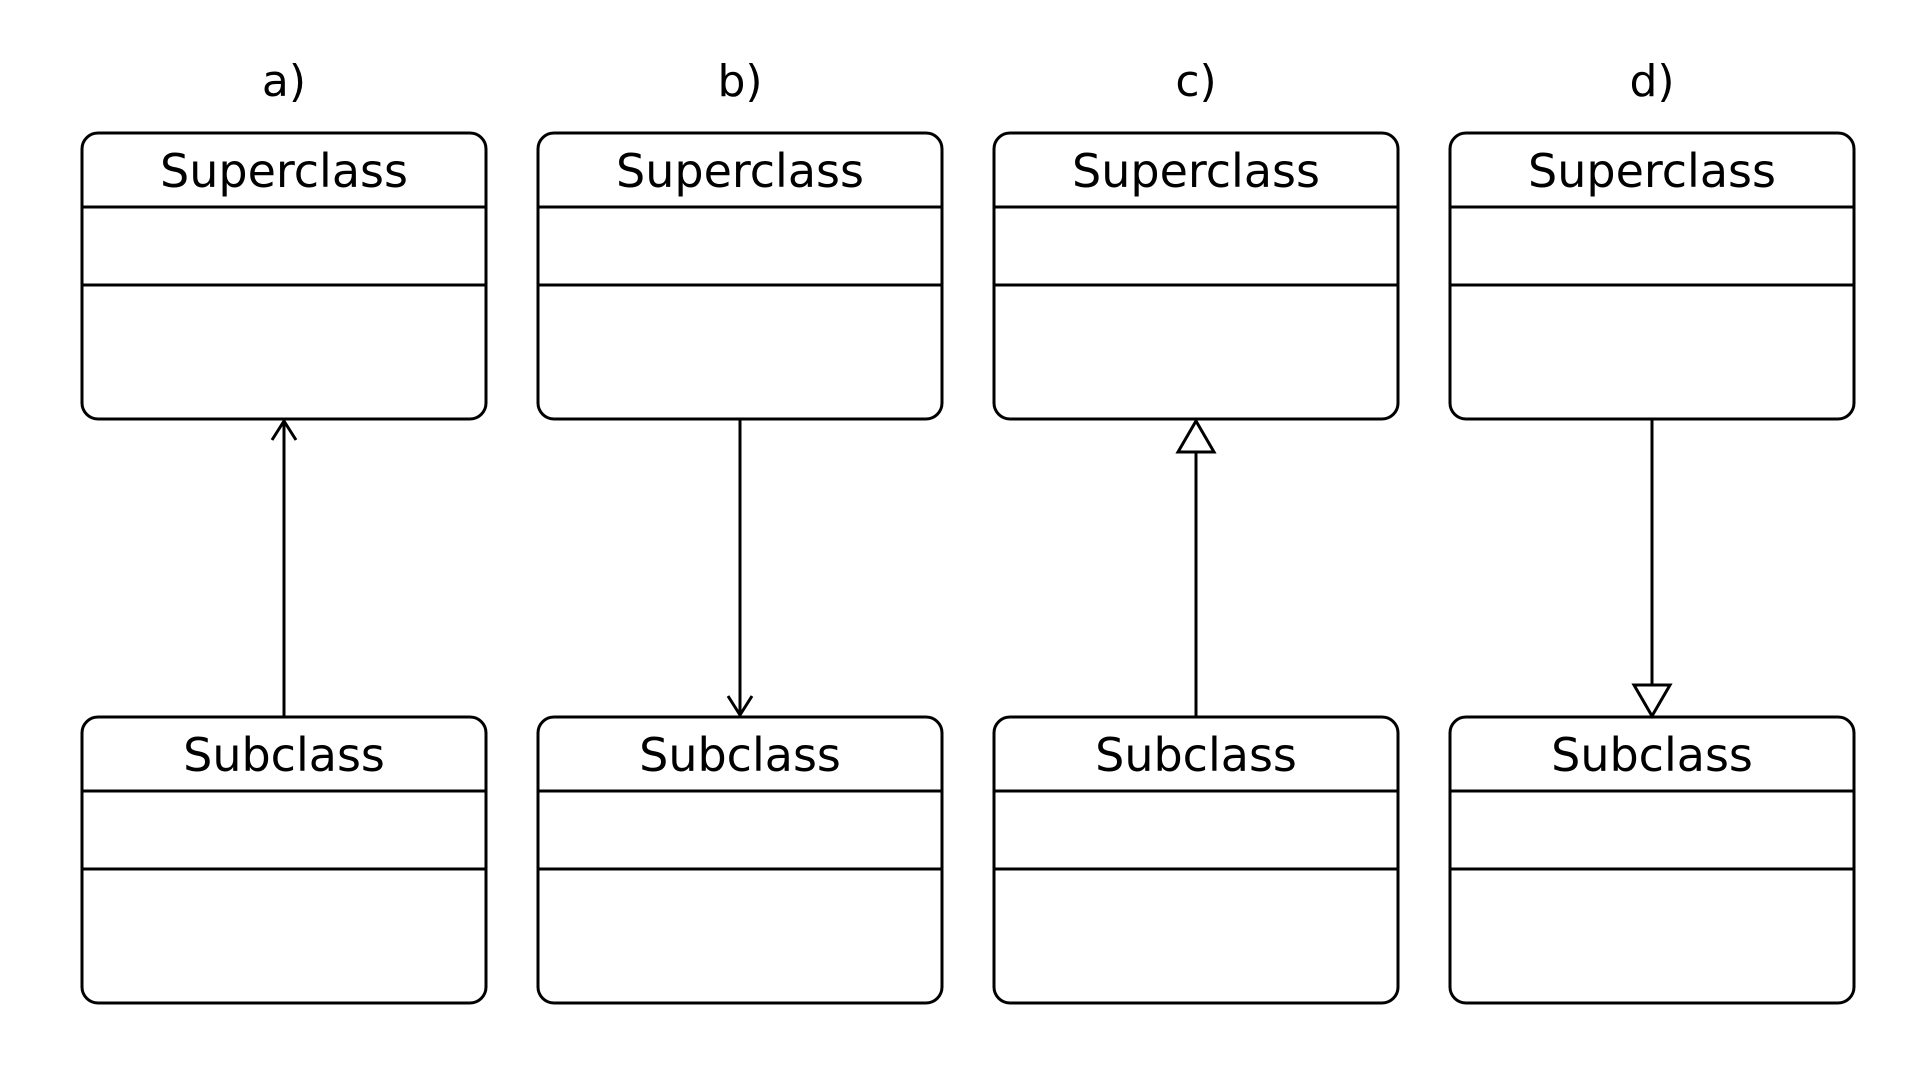 The image size is (1920, 1080). Describe the element at coordinates (284, 81) in the screenshot. I see `panel-label: a)` at that location.